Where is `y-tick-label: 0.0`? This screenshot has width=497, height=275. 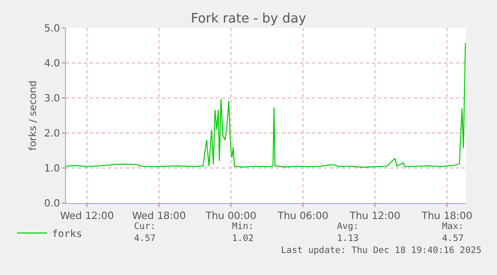 y-tick-label: 0.0 is located at coordinates (52, 204).